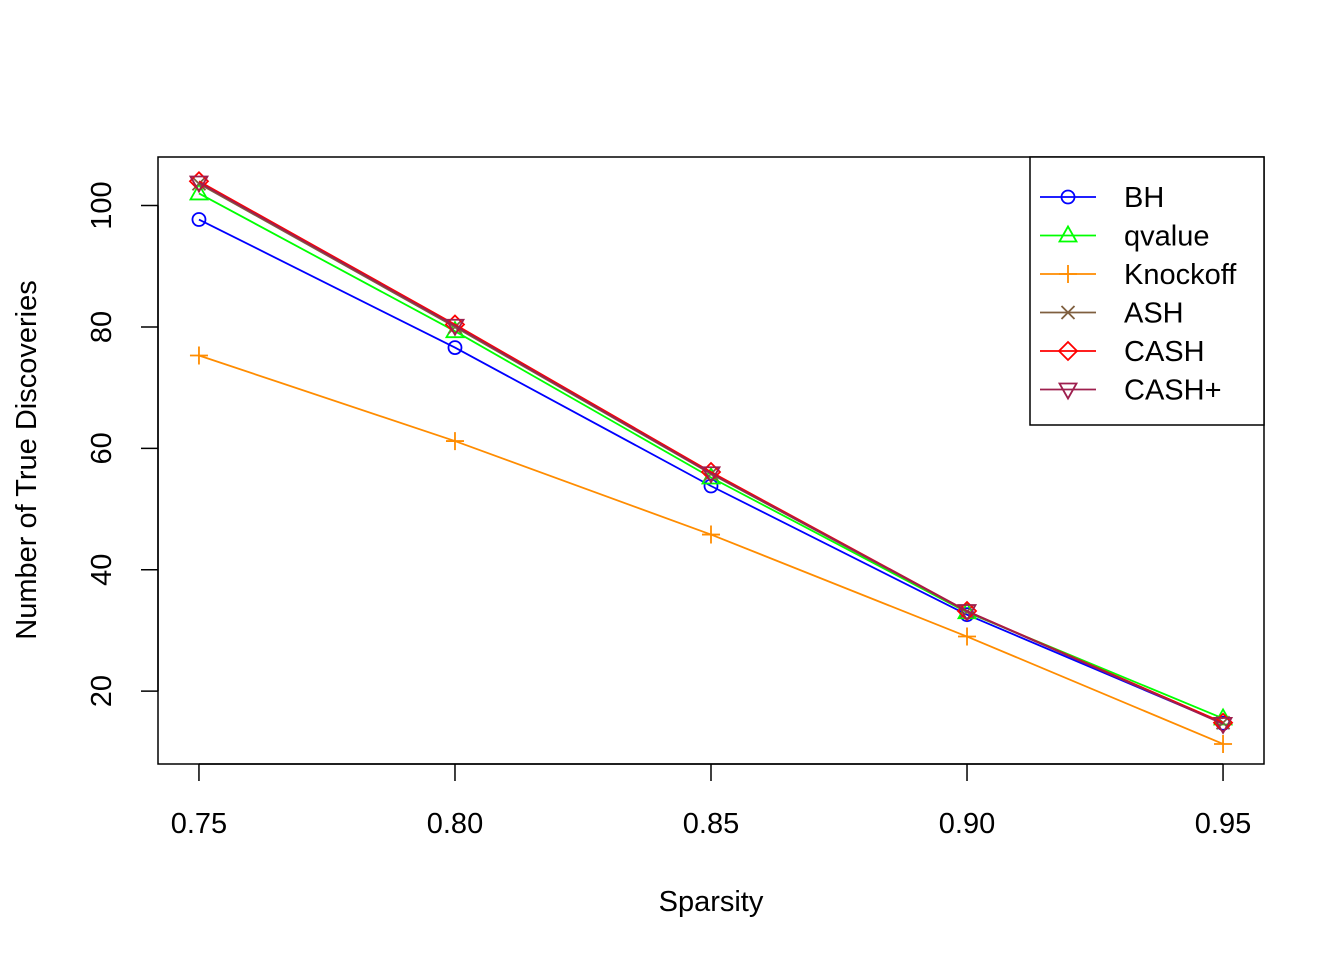  I want to click on legend-label: CASH+, so click(1173, 391).